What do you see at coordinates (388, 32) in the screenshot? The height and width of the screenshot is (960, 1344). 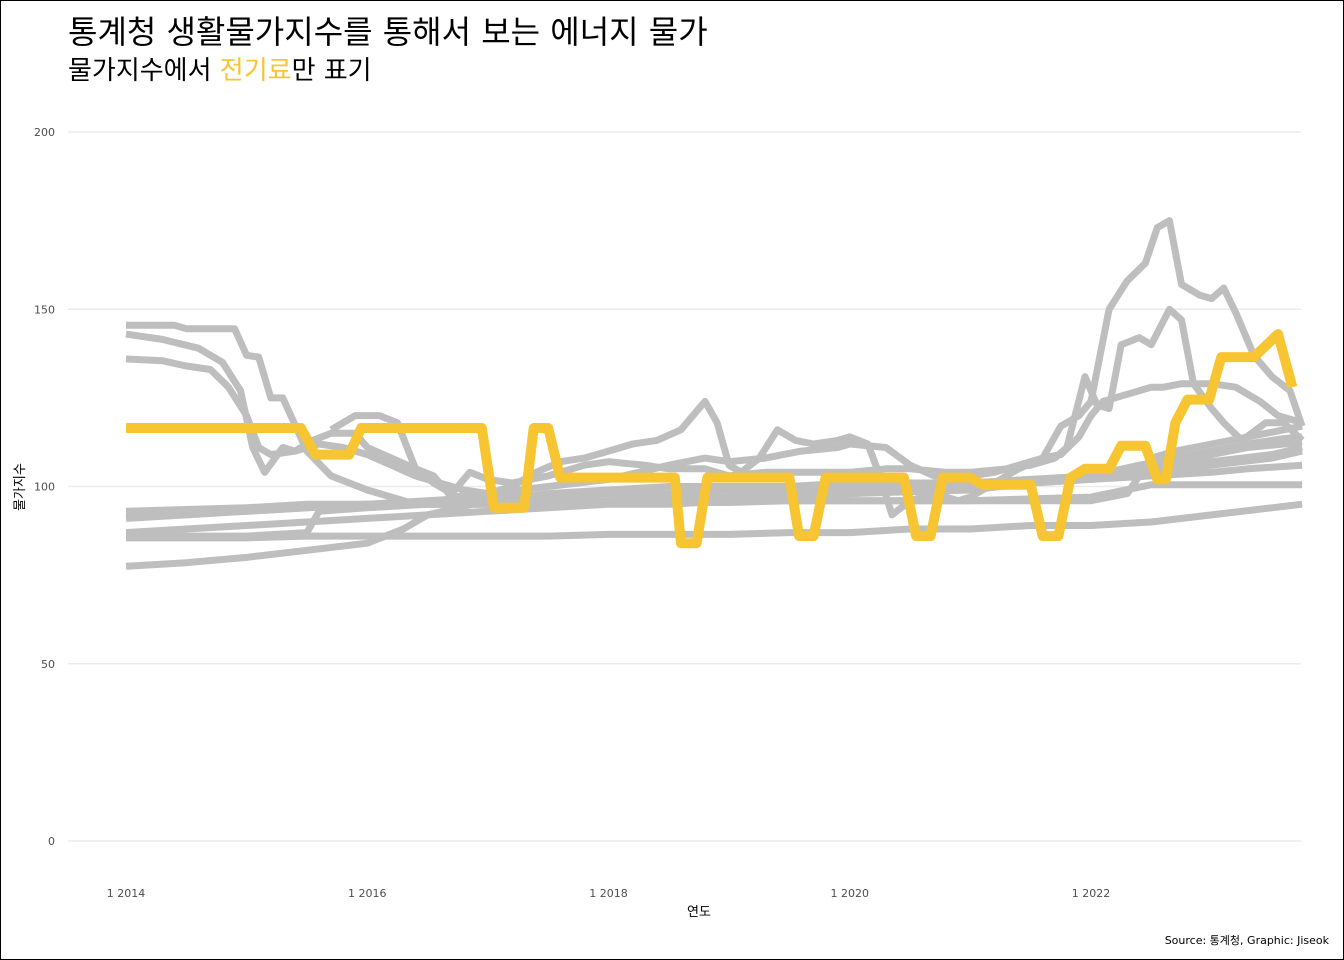 I see `chart-title: 통계청 생활물가지수를 통해서 보는 에너지 물가` at bounding box center [388, 32].